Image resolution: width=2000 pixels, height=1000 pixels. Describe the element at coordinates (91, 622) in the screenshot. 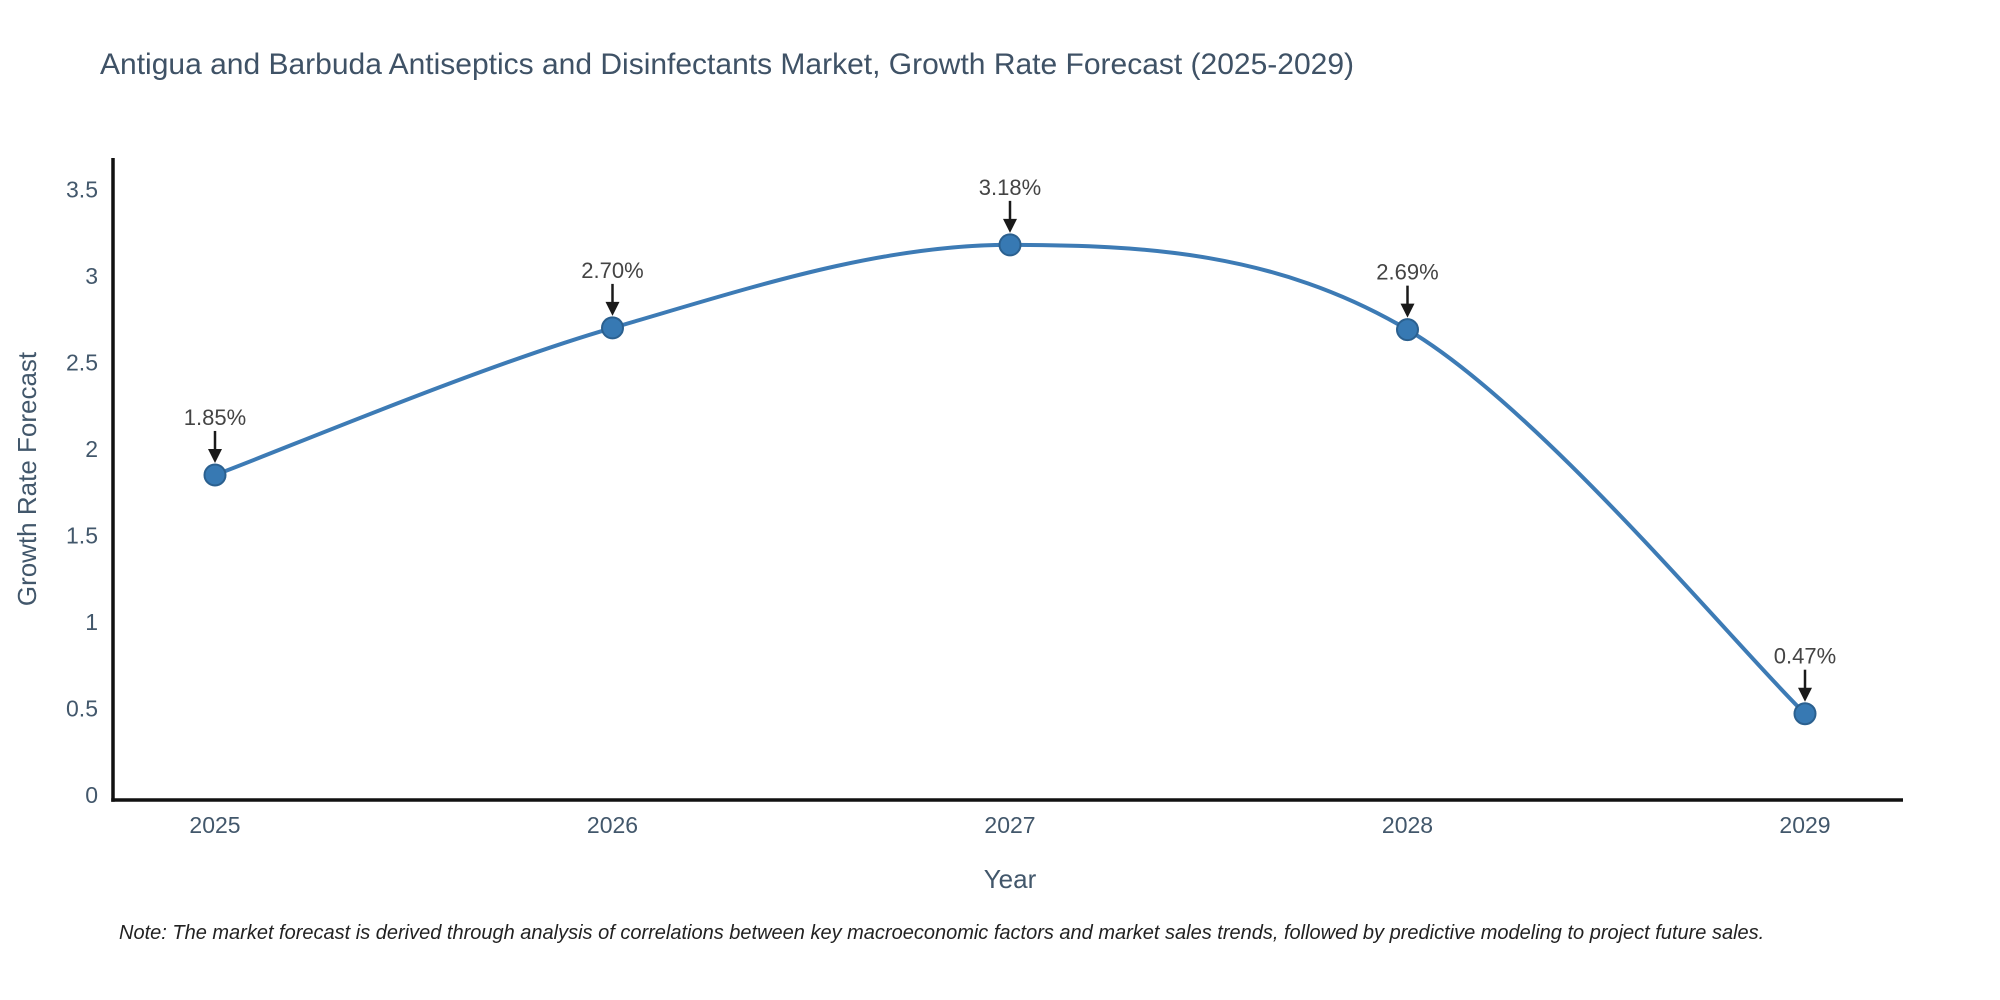

I see `y-axis-tick-label: 1` at that location.